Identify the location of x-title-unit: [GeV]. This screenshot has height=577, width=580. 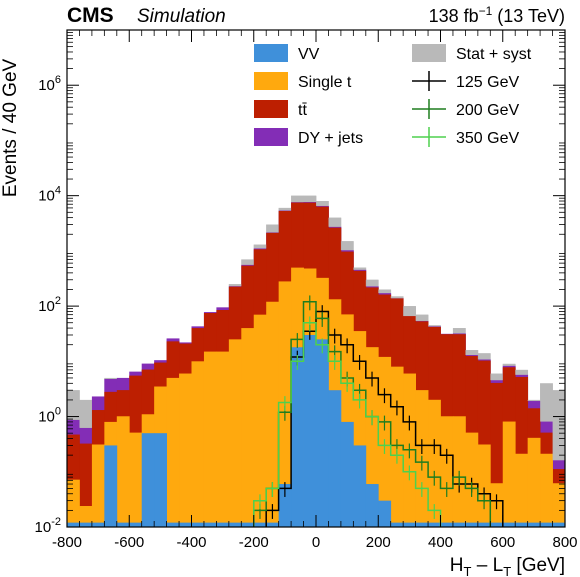
(538, 565).